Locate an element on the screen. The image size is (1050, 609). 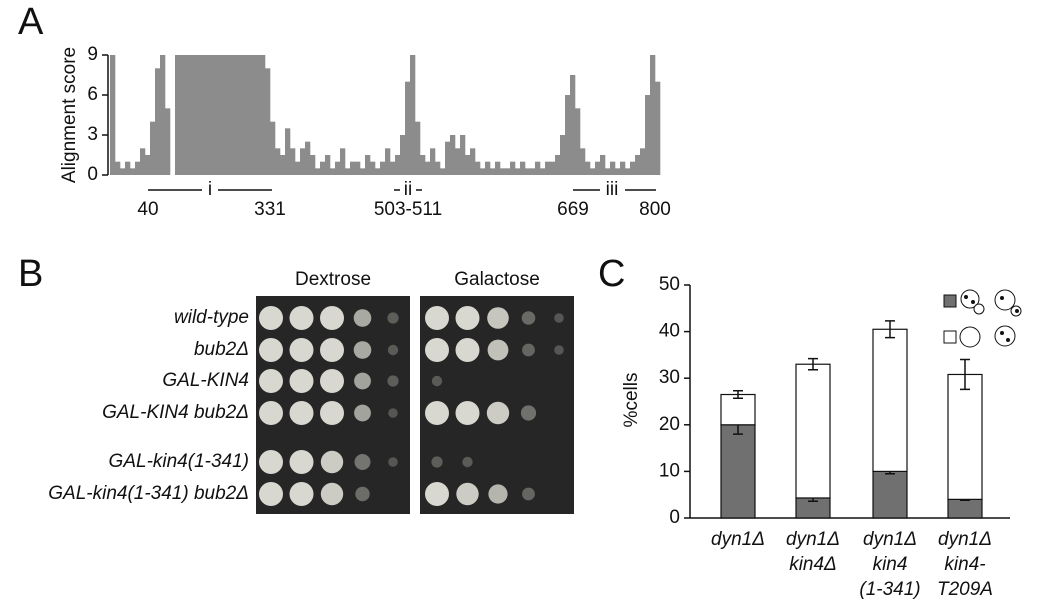
strain-label: GAL-KIN4 is located at coordinates (205, 380).